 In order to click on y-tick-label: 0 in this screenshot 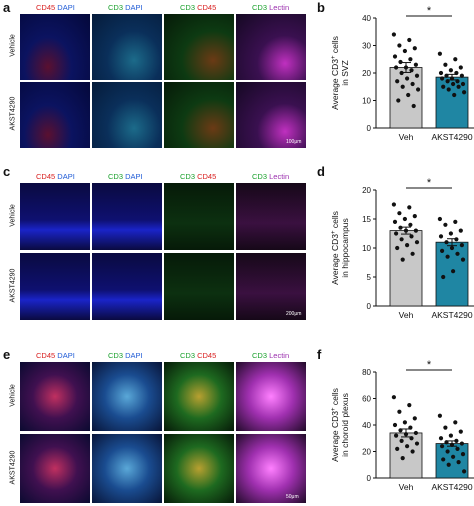, I will do `click(369, 128)`.